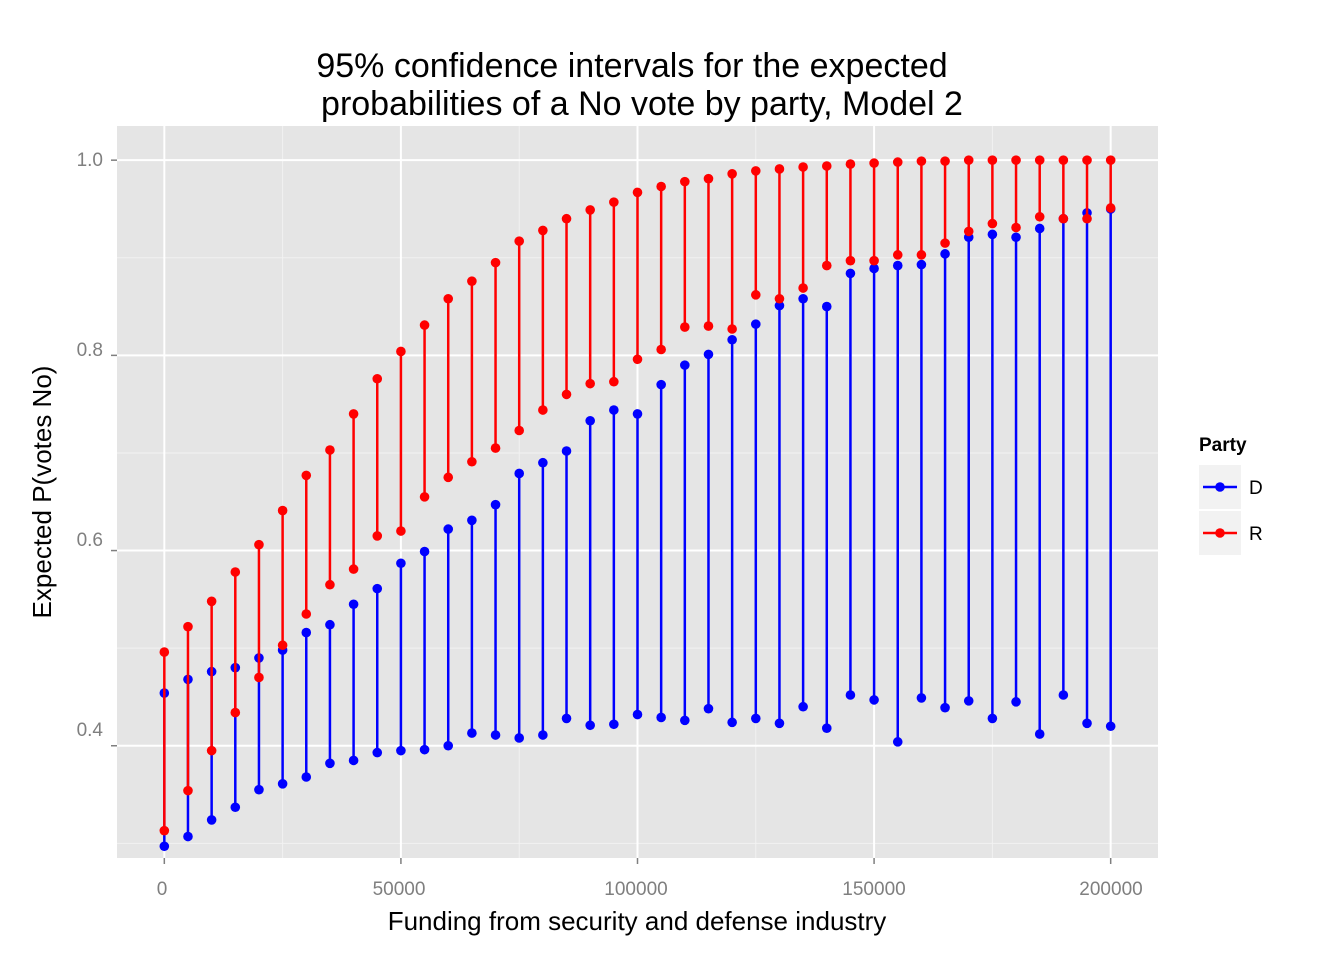 Image resolution: width=1344 pixels, height=965 pixels. I want to click on legend-label-d: D, so click(1256, 488).